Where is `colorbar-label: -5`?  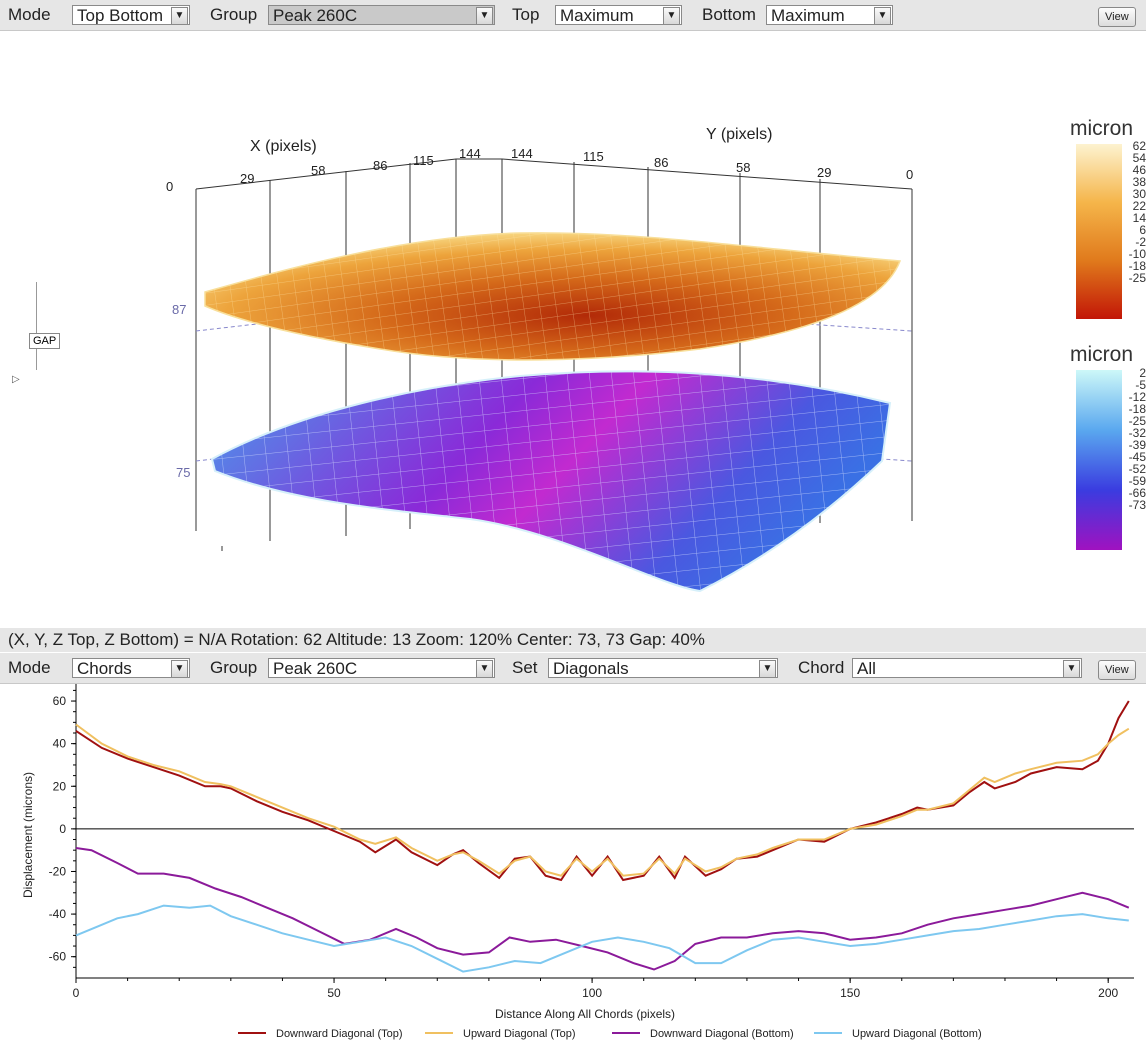 colorbar-label: -5 is located at coordinates (1140, 385).